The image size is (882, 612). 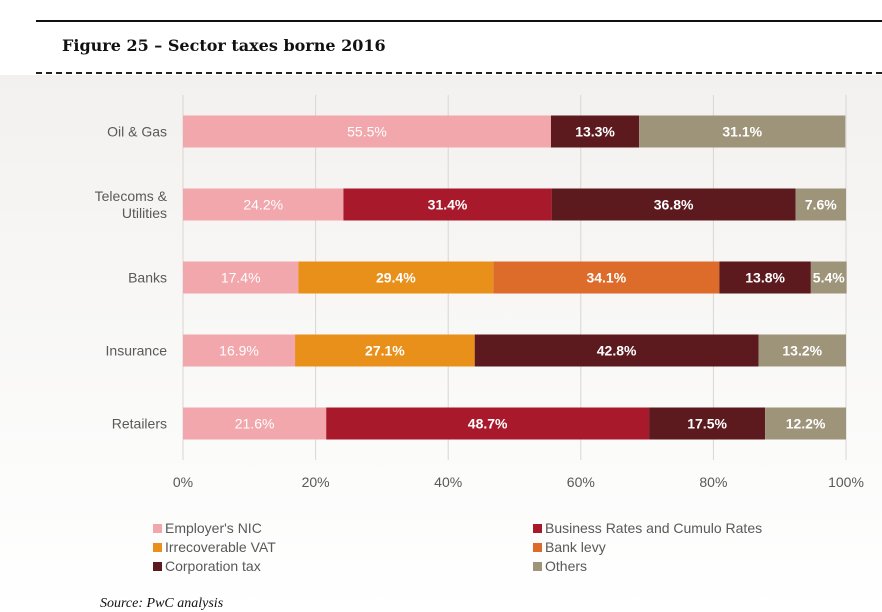 I want to click on data-label: 29.4%, so click(x=396, y=278).